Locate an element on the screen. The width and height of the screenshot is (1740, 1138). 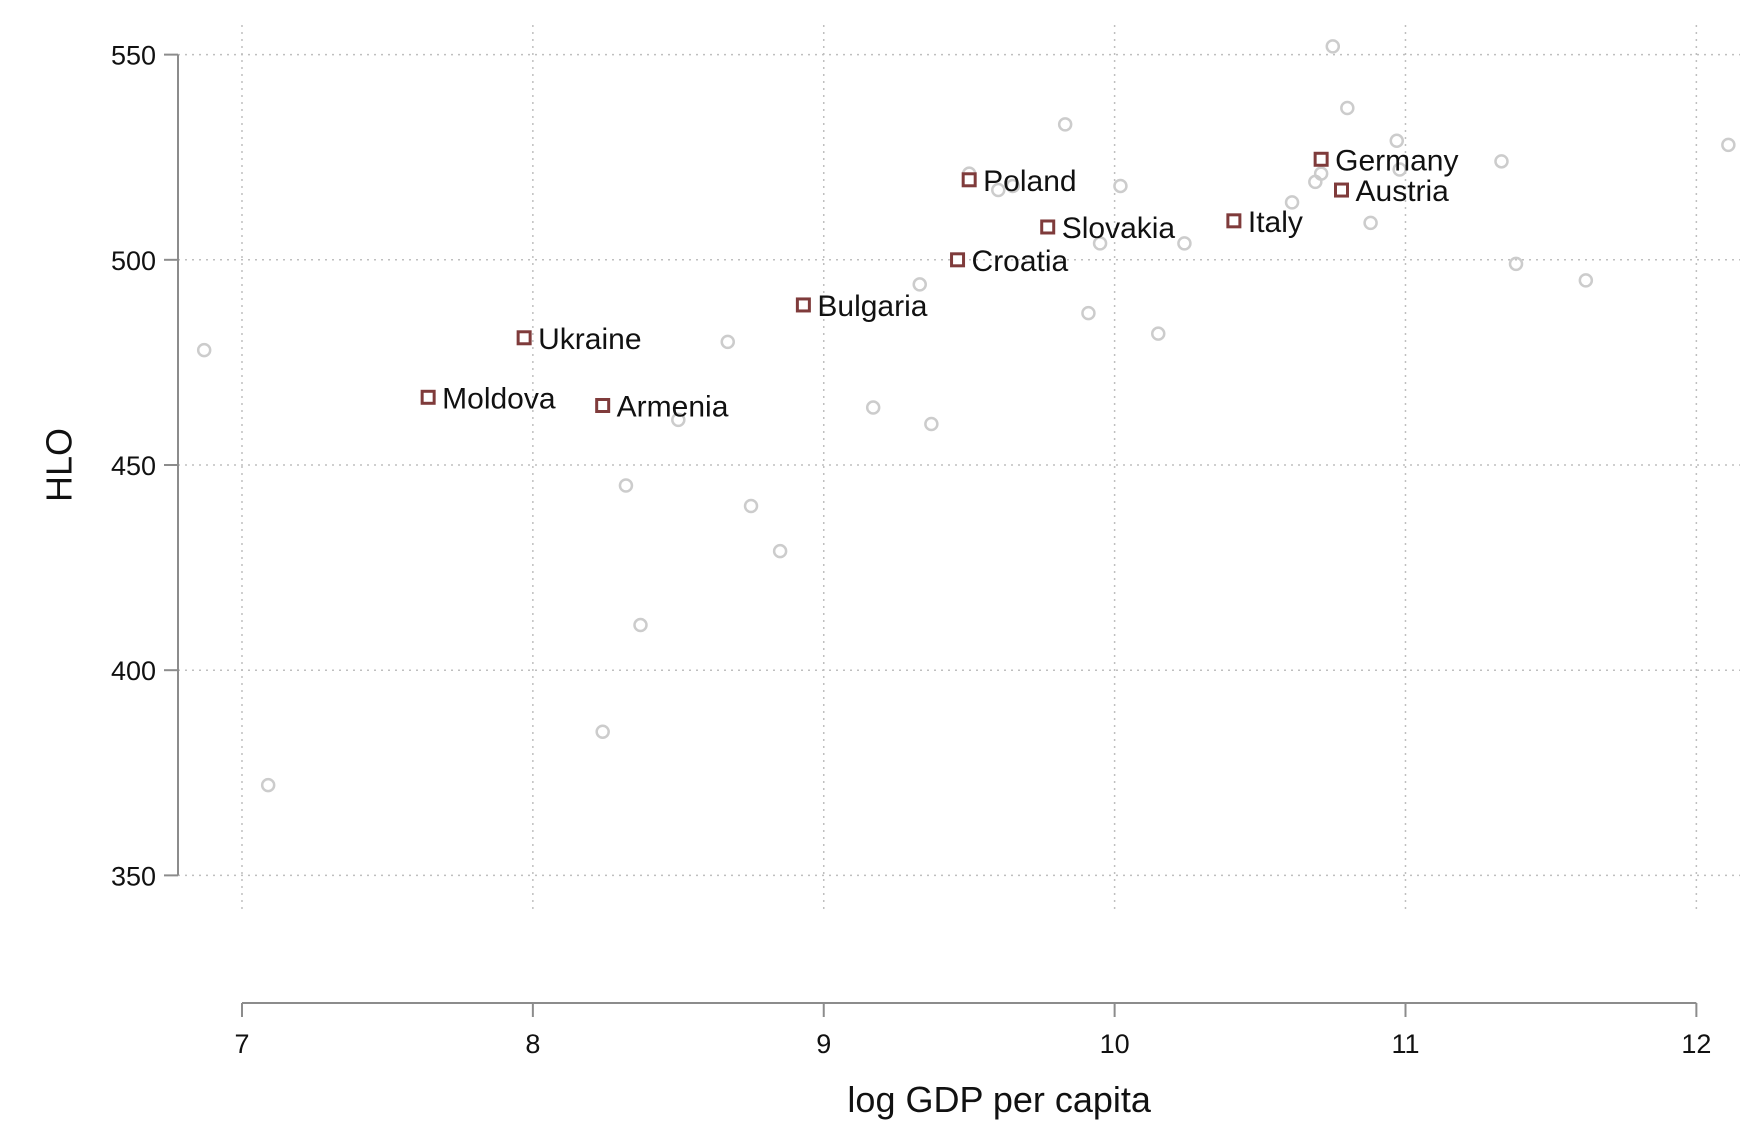
point-label: Italy is located at coordinates (1275, 222).